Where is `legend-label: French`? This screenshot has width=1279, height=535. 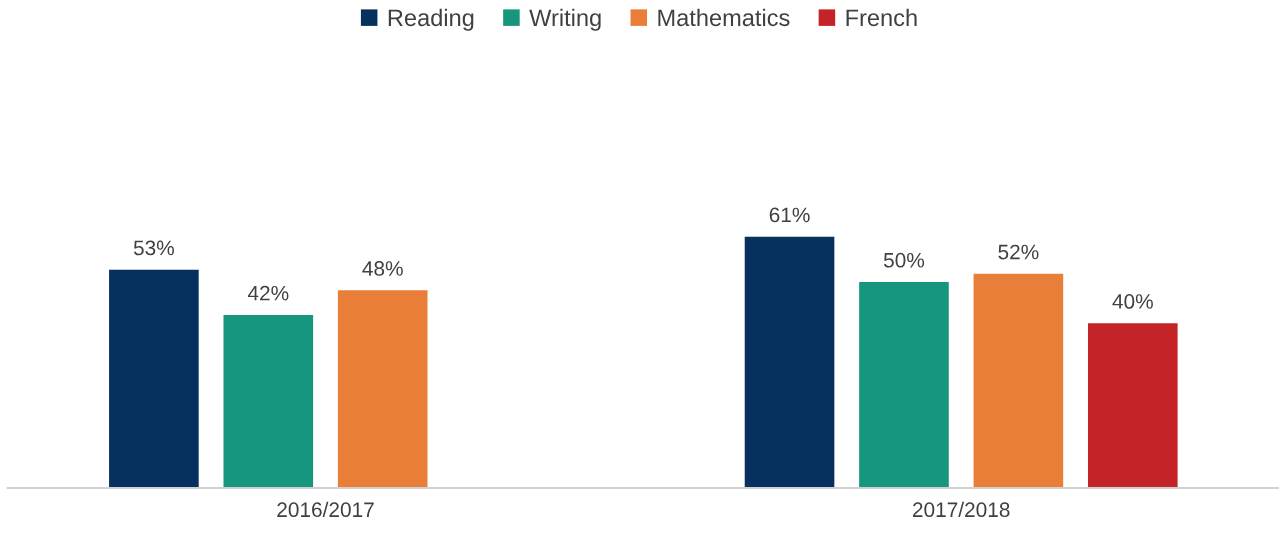 legend-label: French is located at coordinates (881, 17).